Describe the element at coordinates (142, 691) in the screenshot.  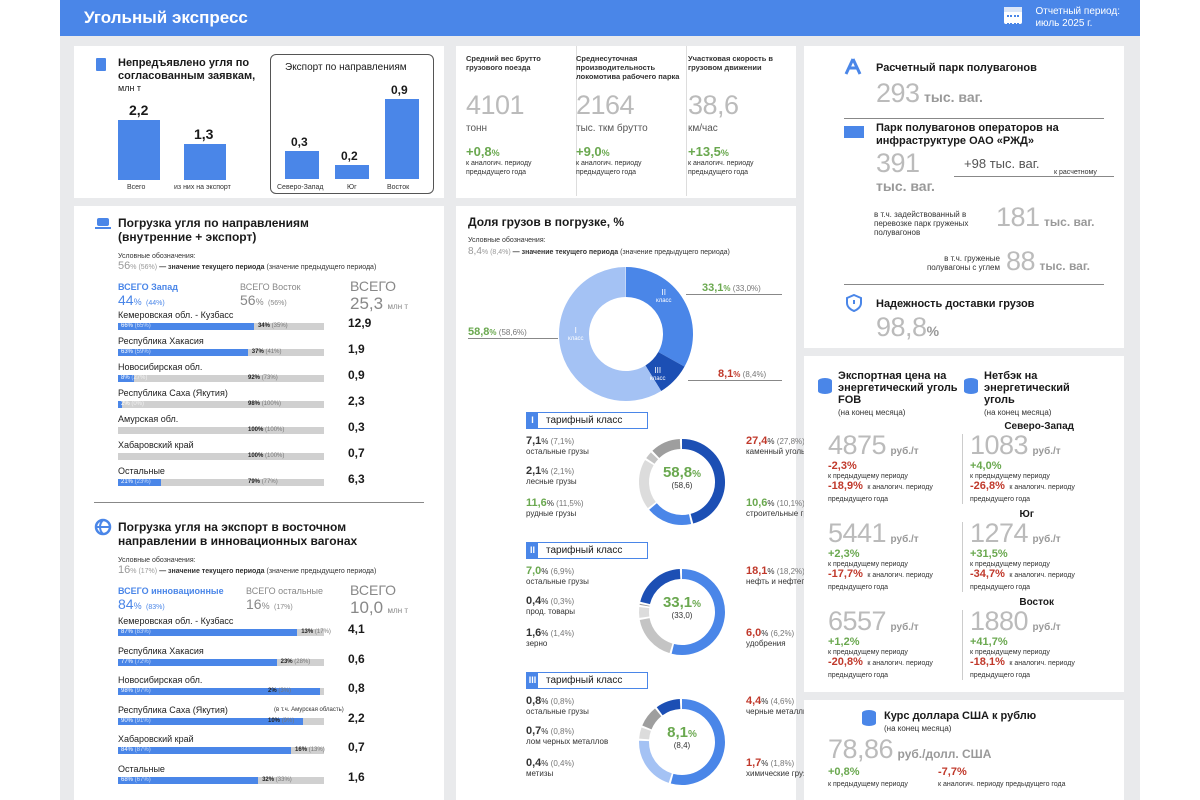
I see `share-prev: (97%)` at that location.